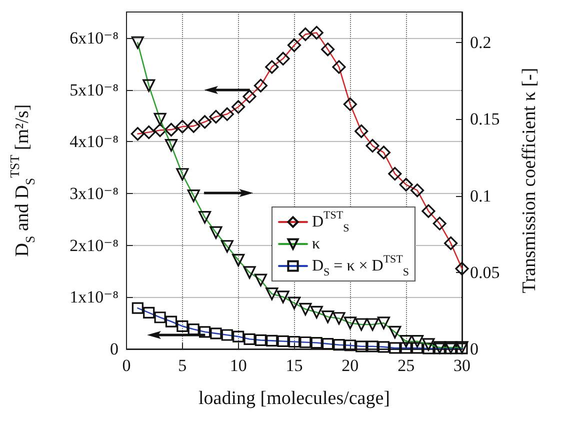 The image size is (561, 422). I want to click on x-tick-label: 5, so click(182, 365).